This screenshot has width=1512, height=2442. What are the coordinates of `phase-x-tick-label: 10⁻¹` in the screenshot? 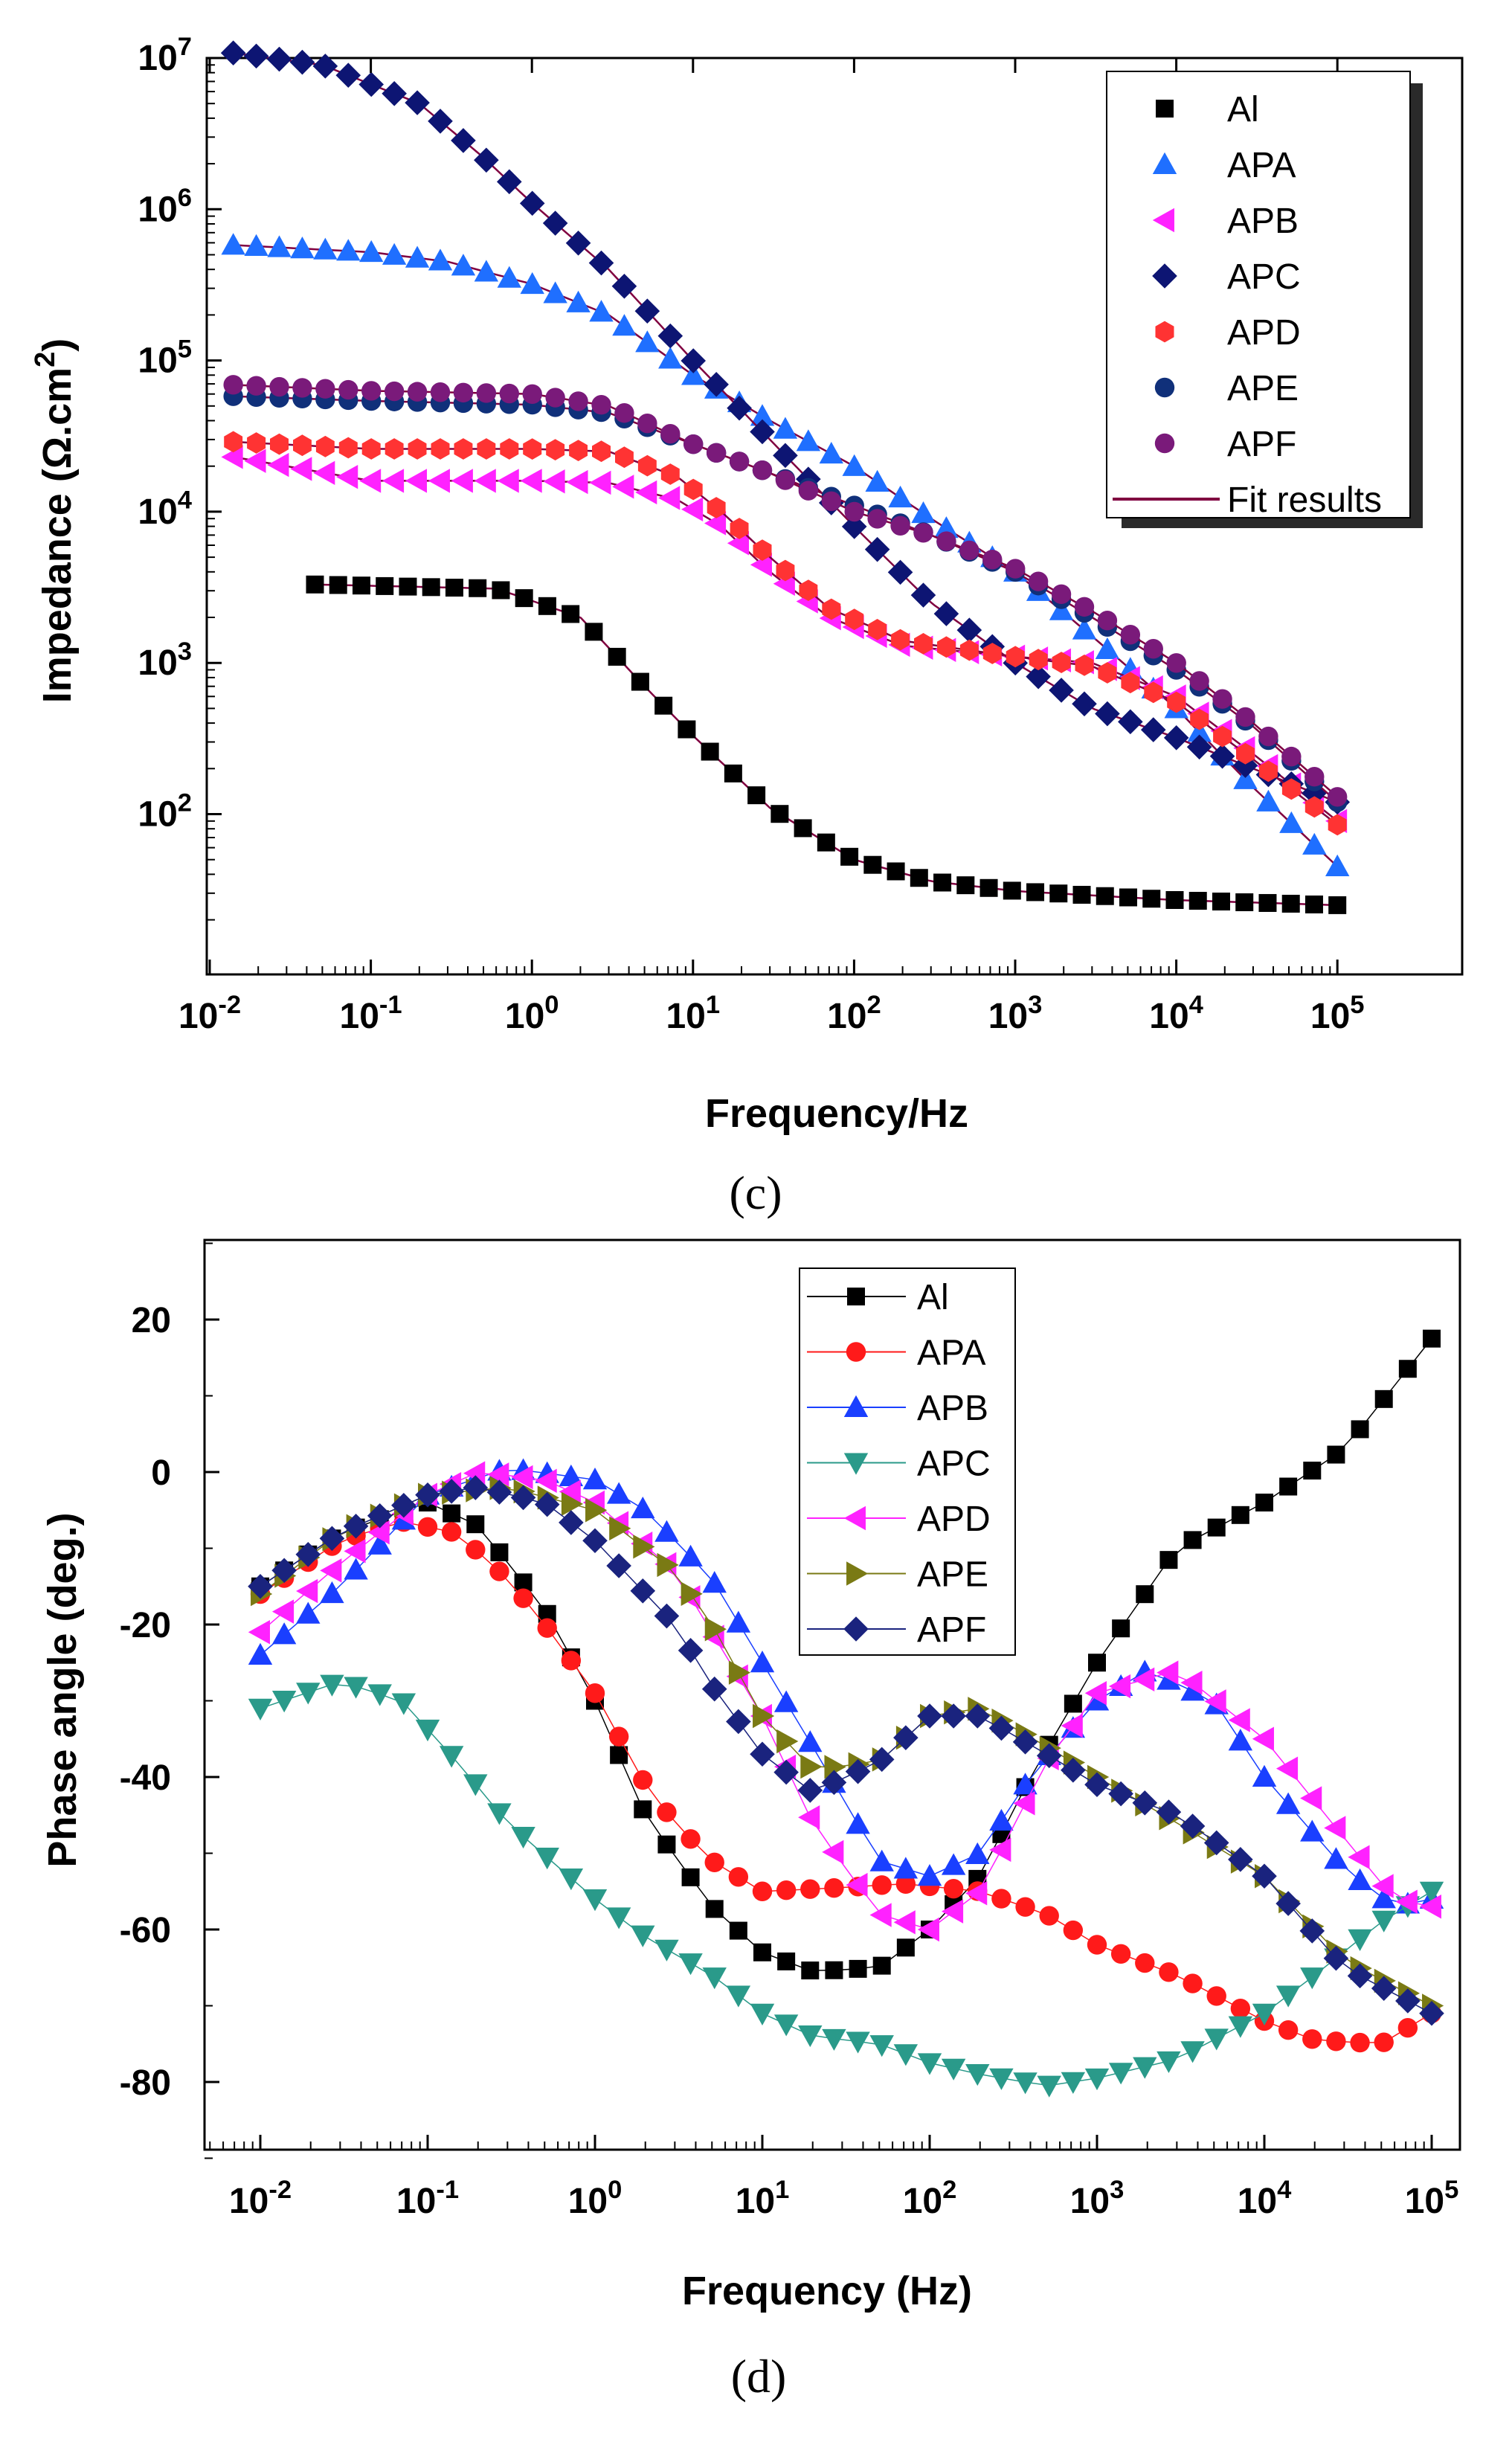 It's located at (427, 2198).